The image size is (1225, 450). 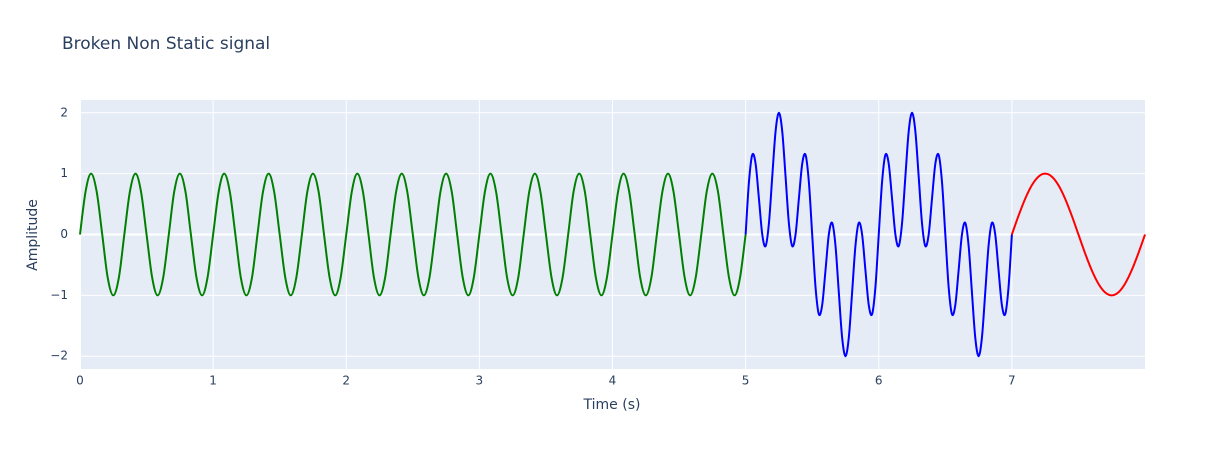 What do you see at coordinates (64, 234) in the screenshot?
I see `y-tick-label: 0` at bounding box center [64, 234].